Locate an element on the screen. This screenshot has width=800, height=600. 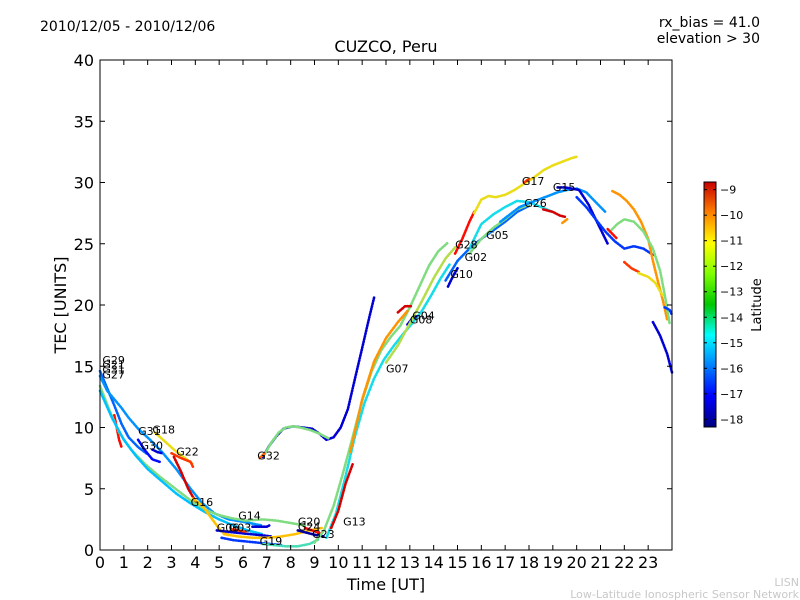
x-tick-label: 14 is located at coordinates (433, 562).